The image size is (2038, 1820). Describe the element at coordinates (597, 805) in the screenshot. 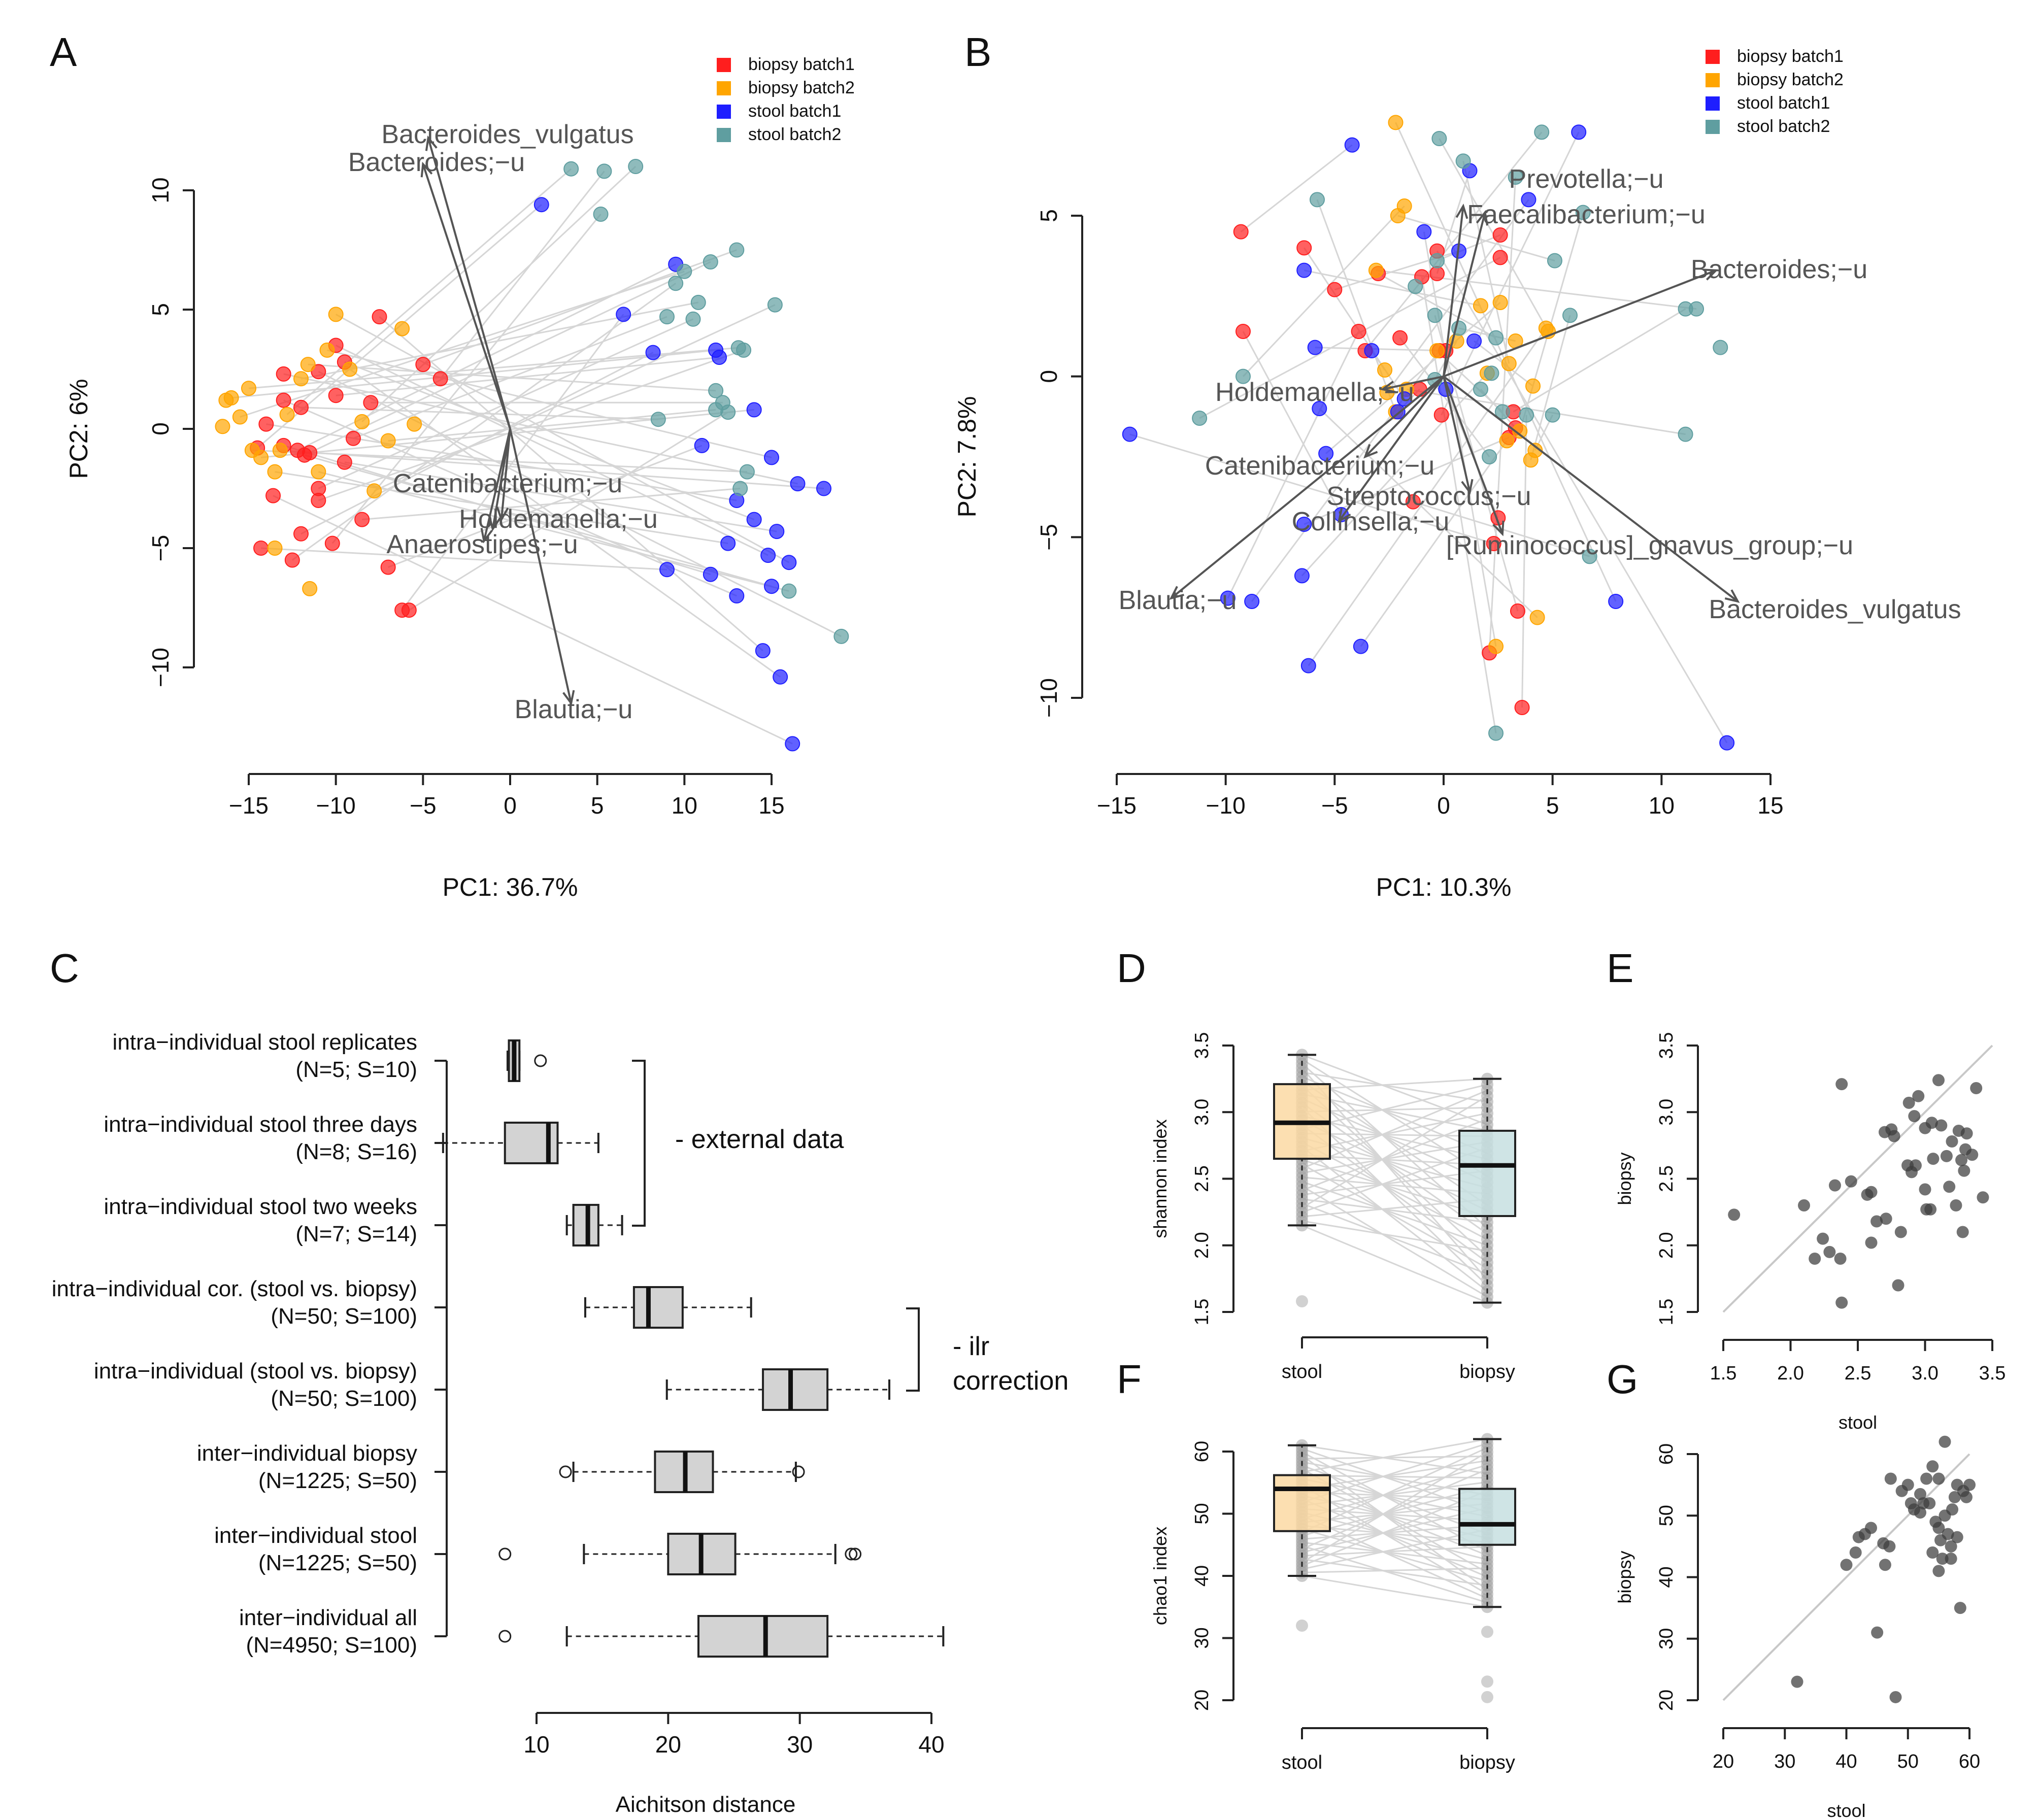

I see `x-tick-label: 5` at that location.